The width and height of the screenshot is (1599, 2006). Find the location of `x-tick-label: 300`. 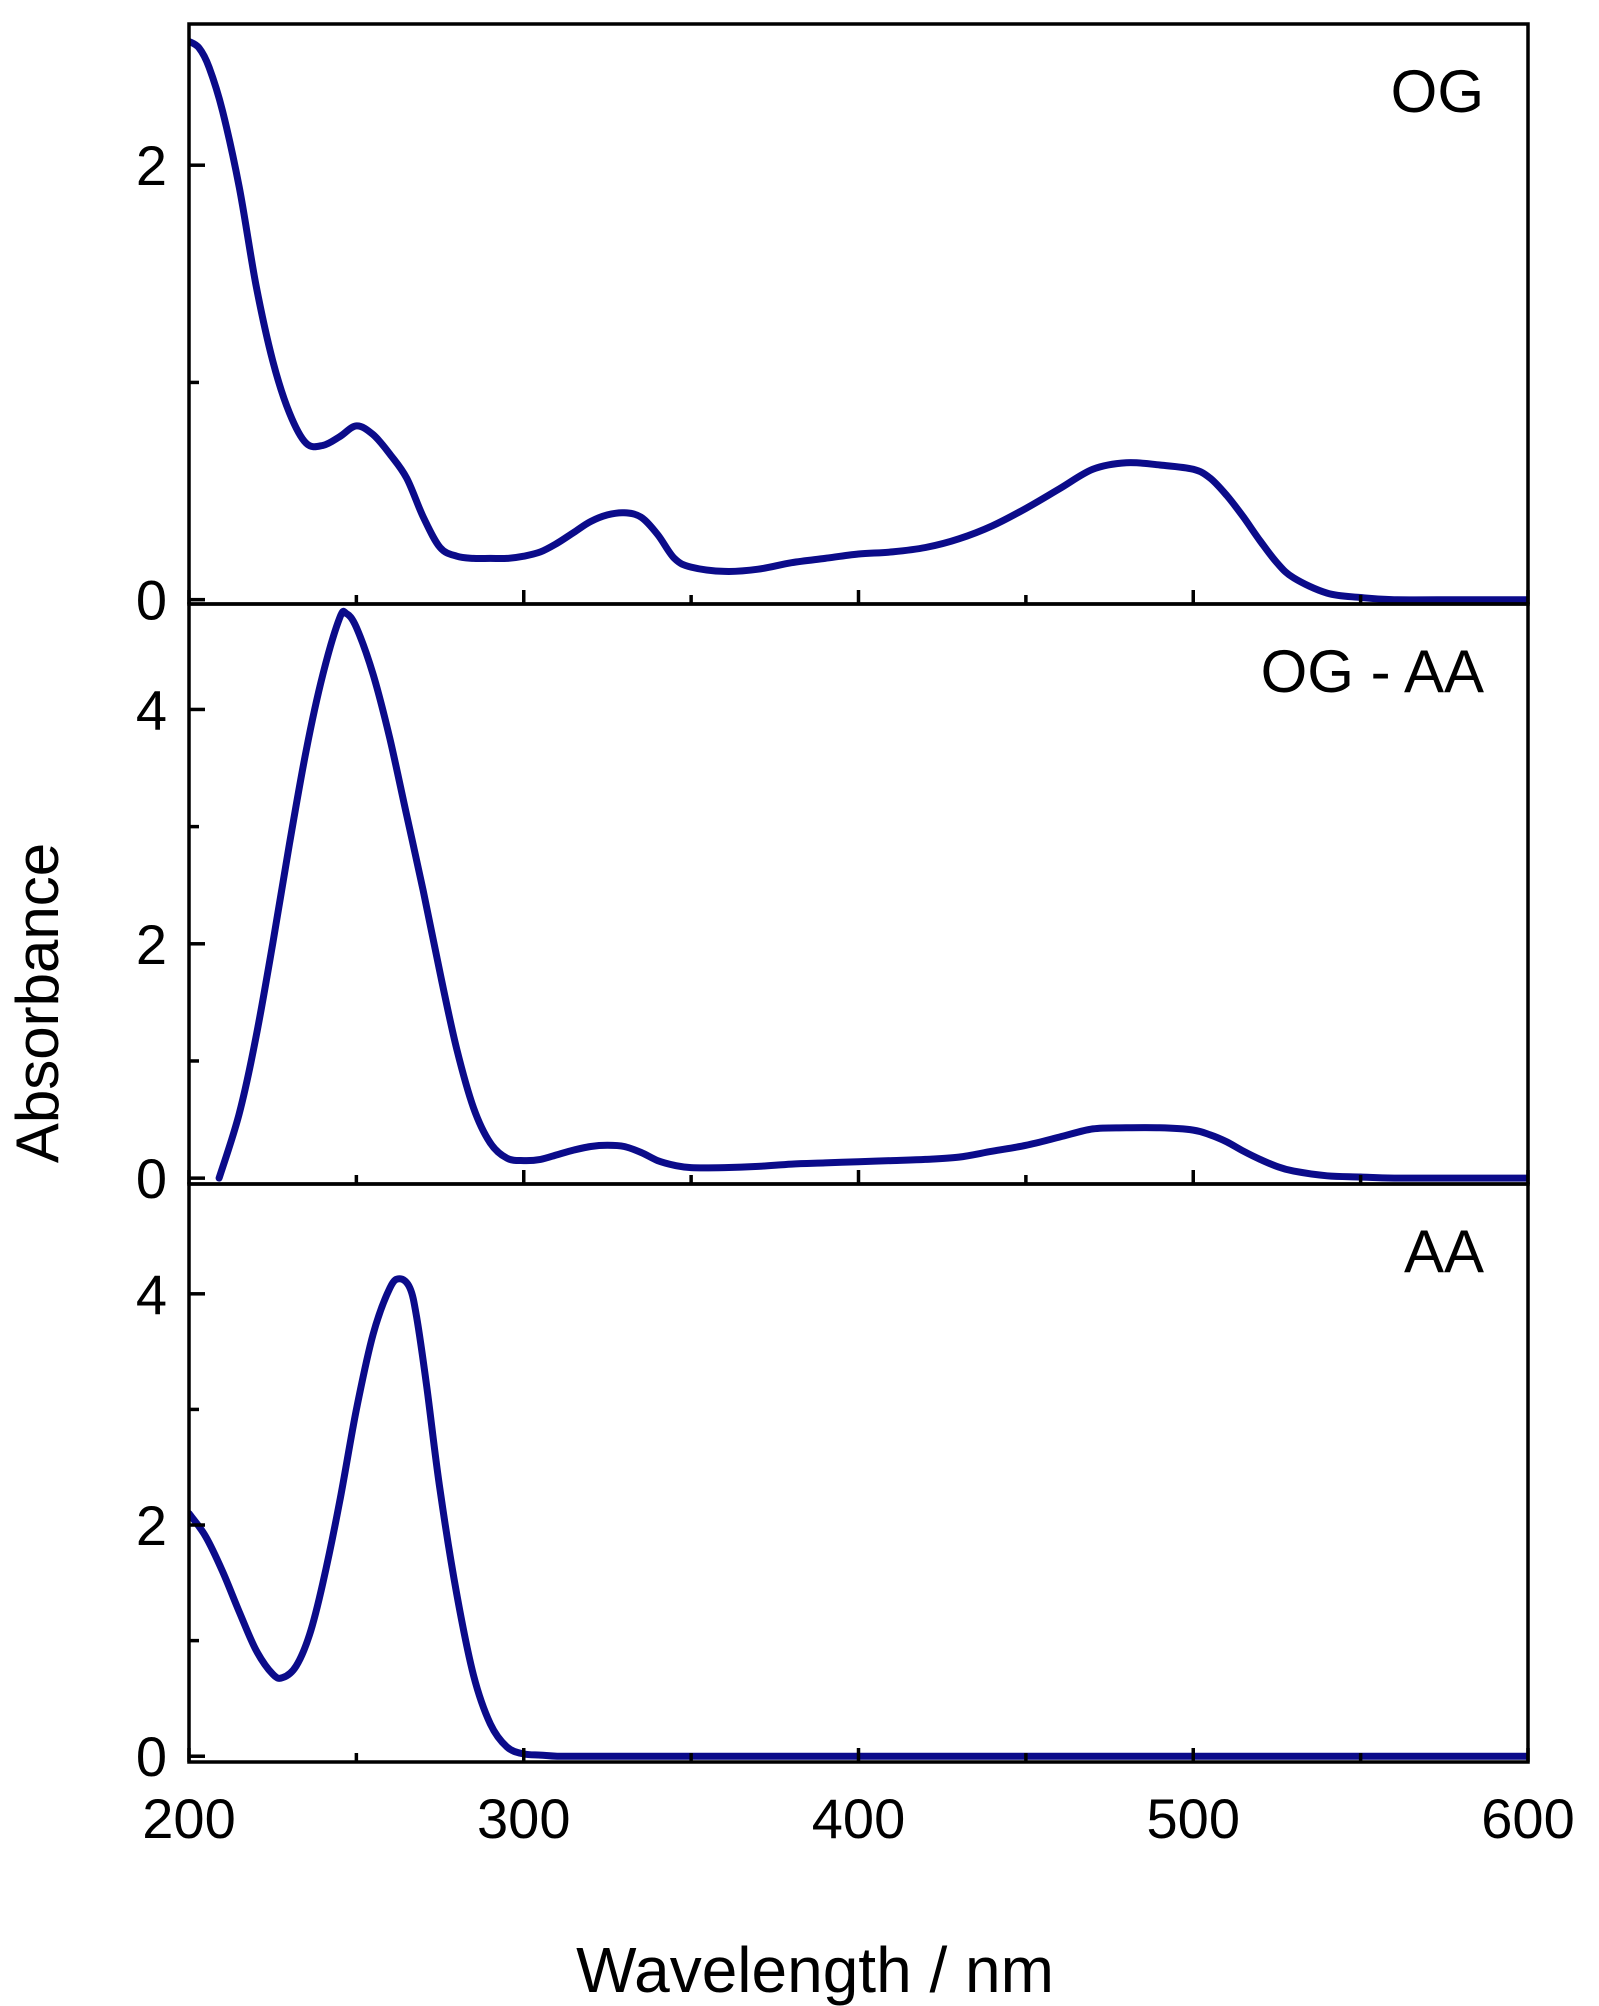

x-tick-label: 300 is located at coordinates (523, 1818).